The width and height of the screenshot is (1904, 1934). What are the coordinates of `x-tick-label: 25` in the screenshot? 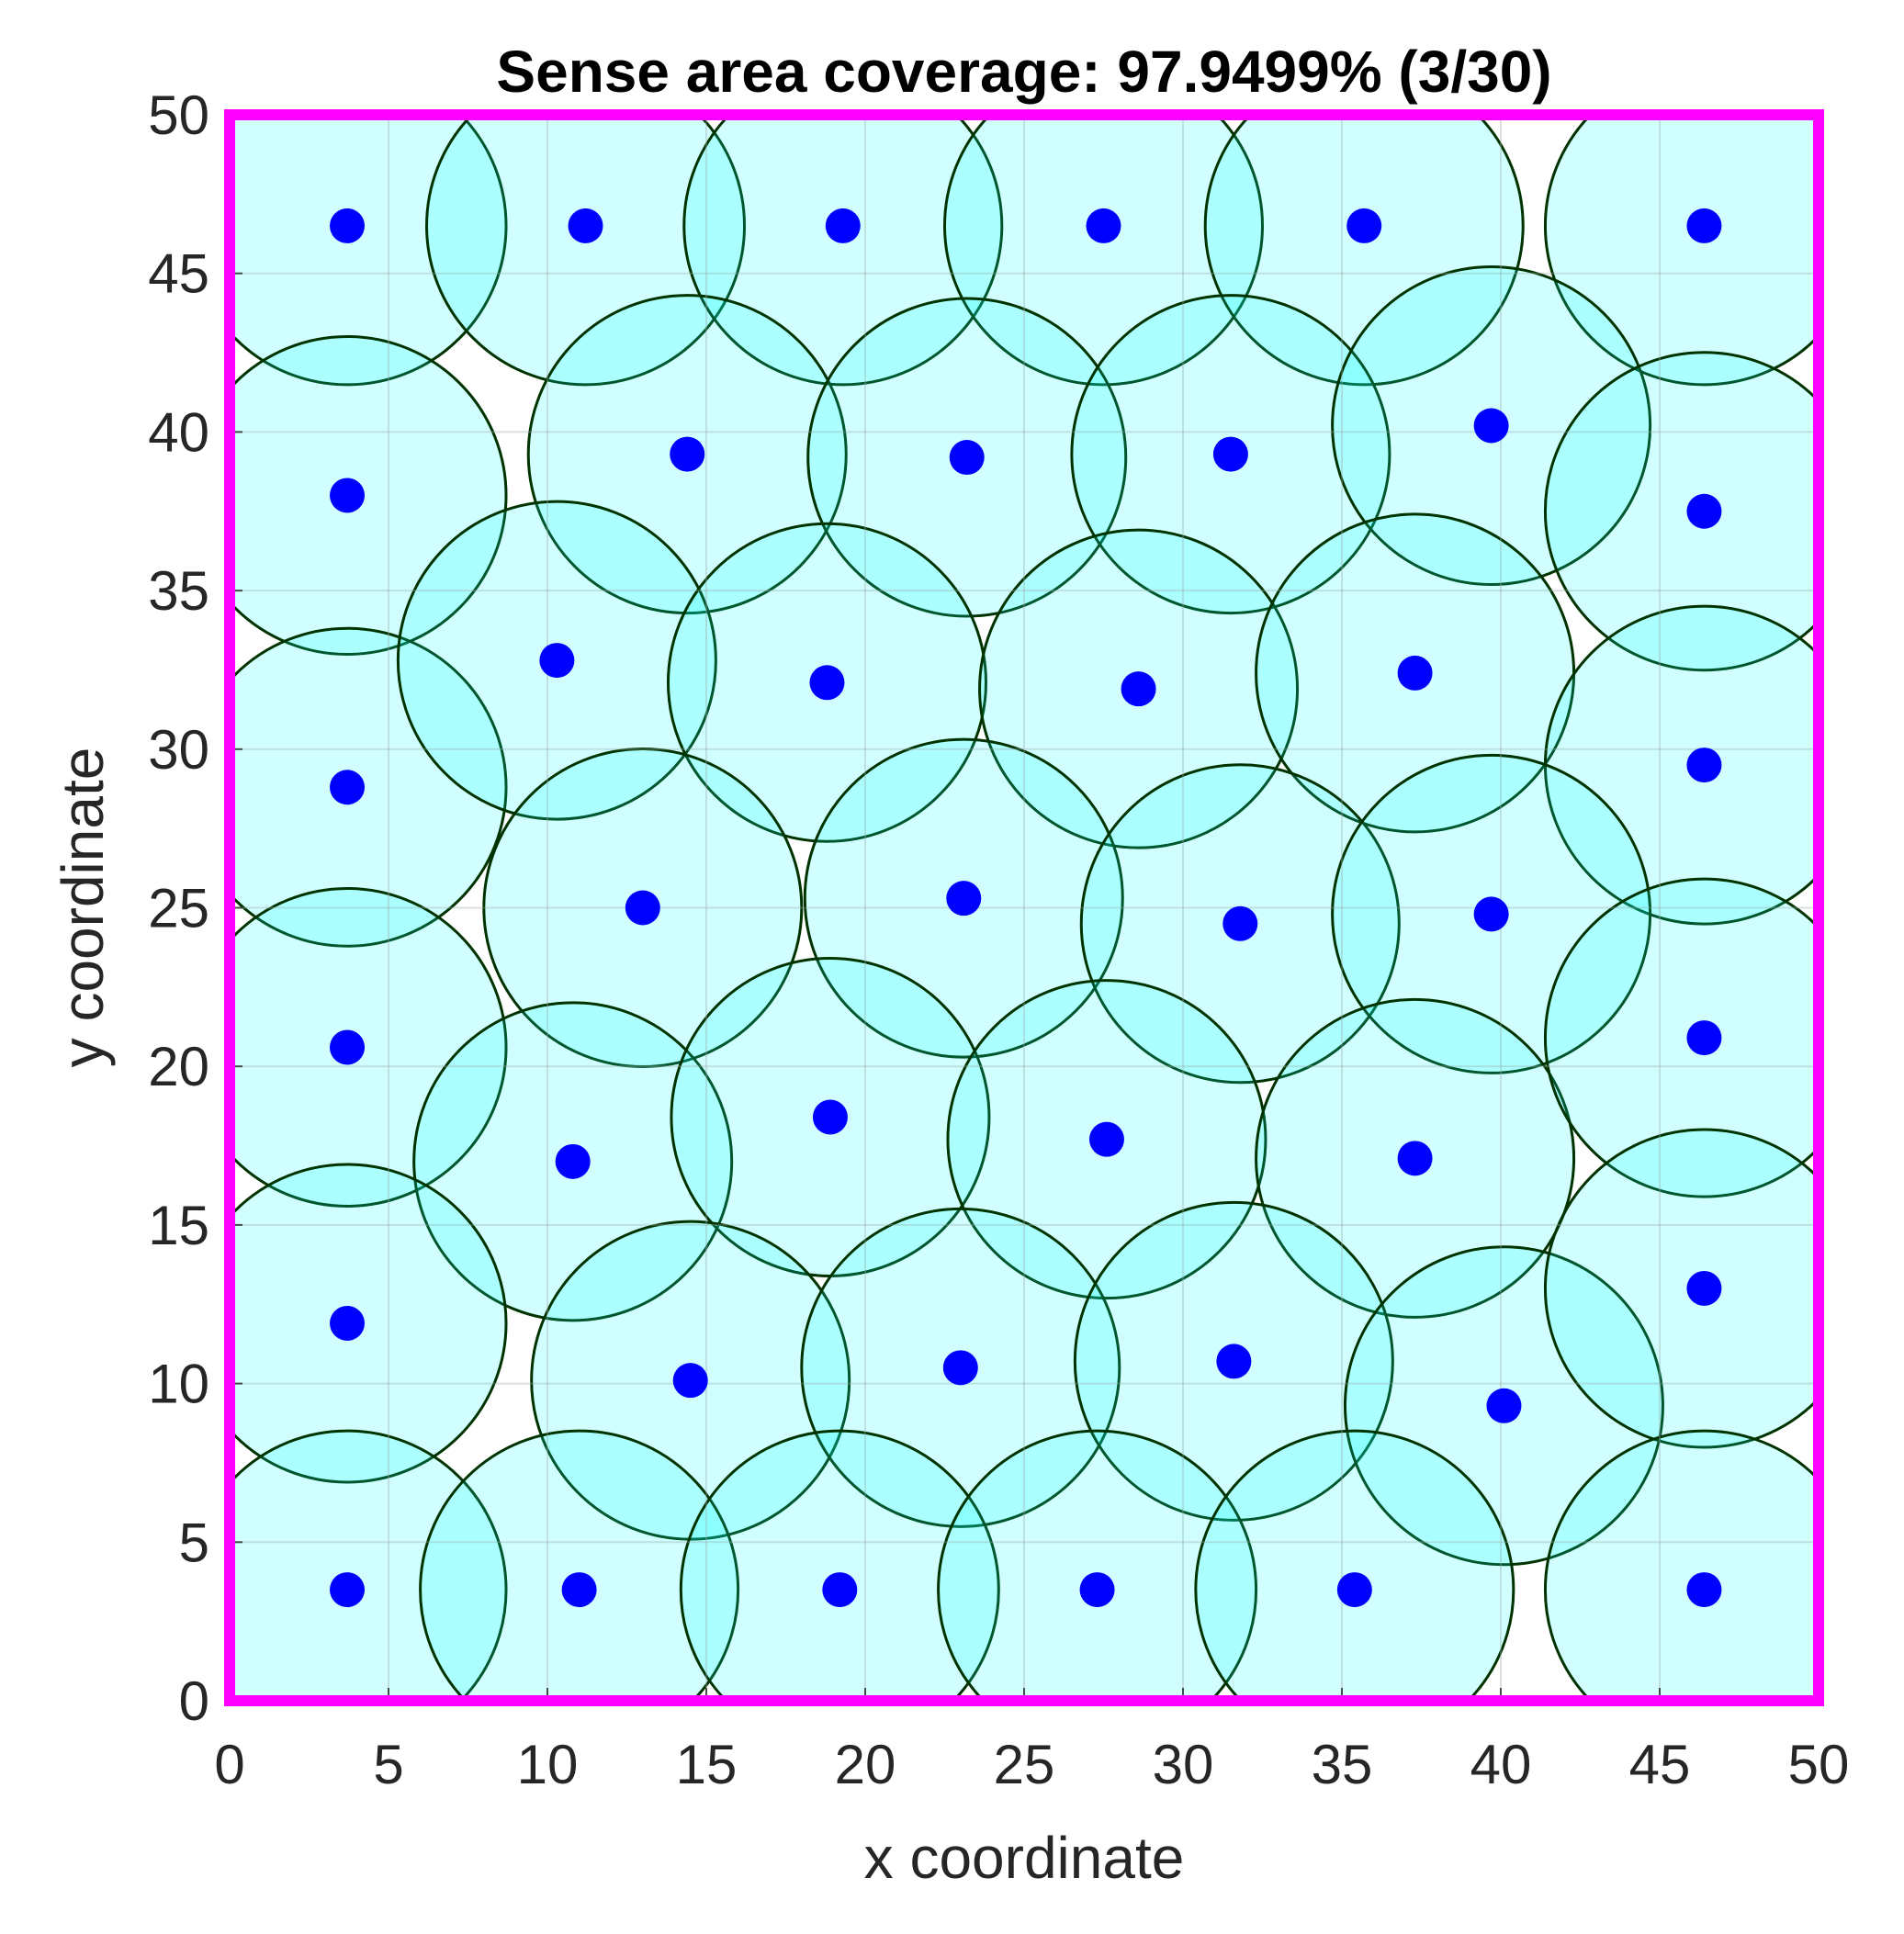 It's located at (1024, 1764).